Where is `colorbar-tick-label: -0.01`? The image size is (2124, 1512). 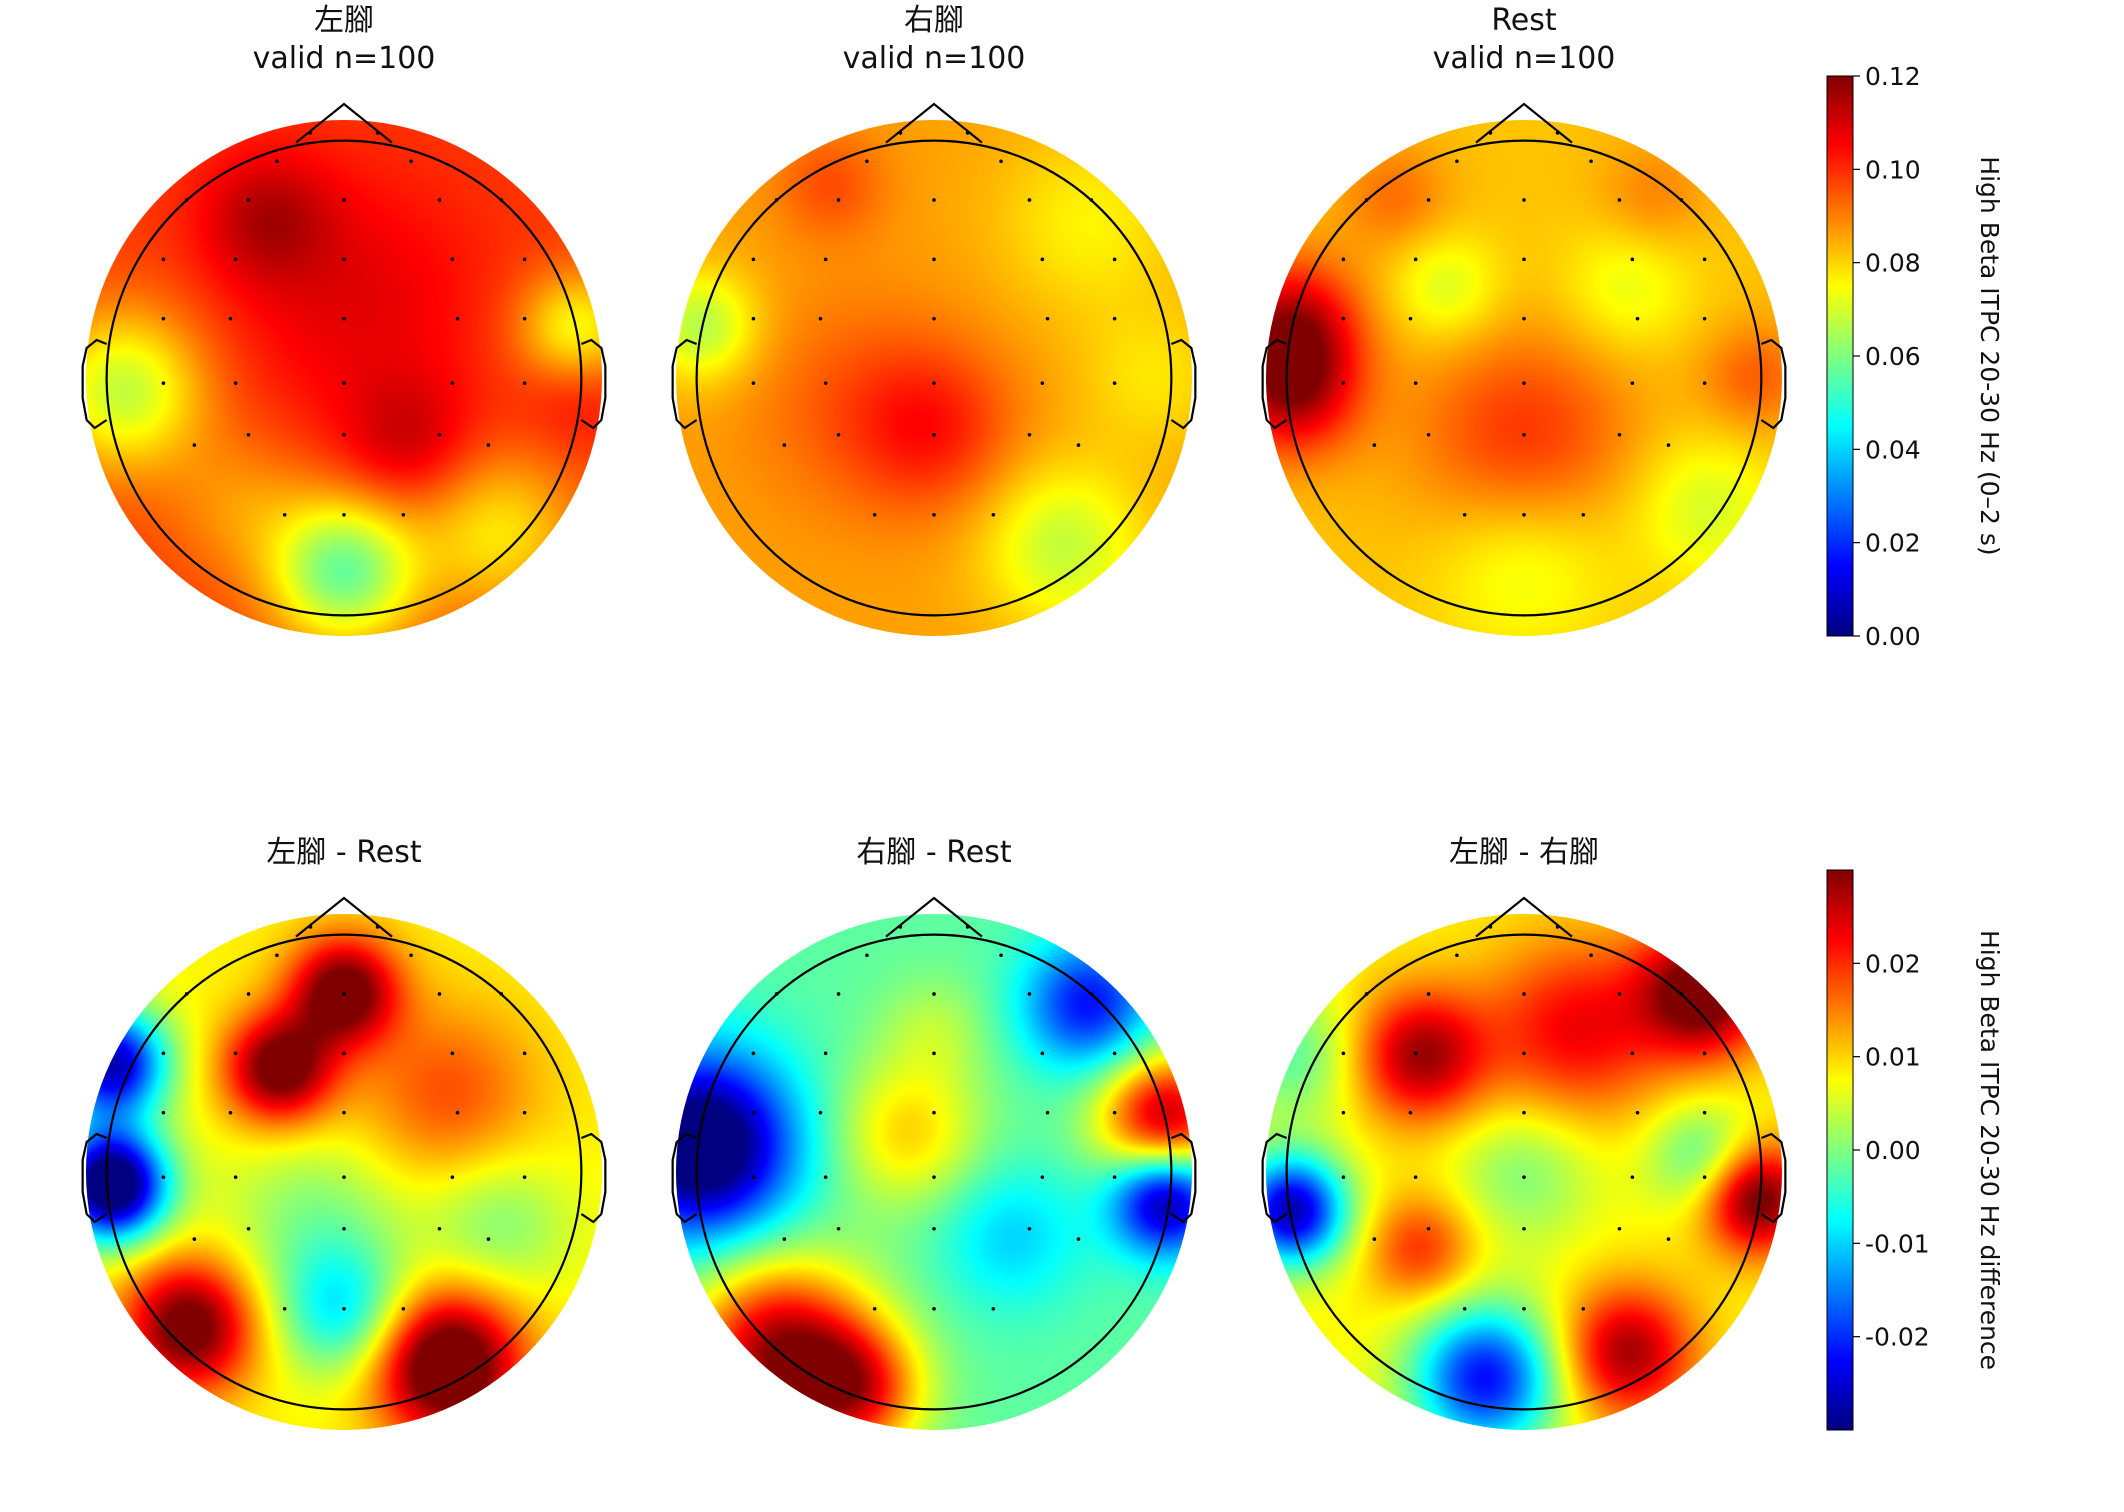 colorbar-tick-label: -0.01 is located at coordinates (1897, 1243).